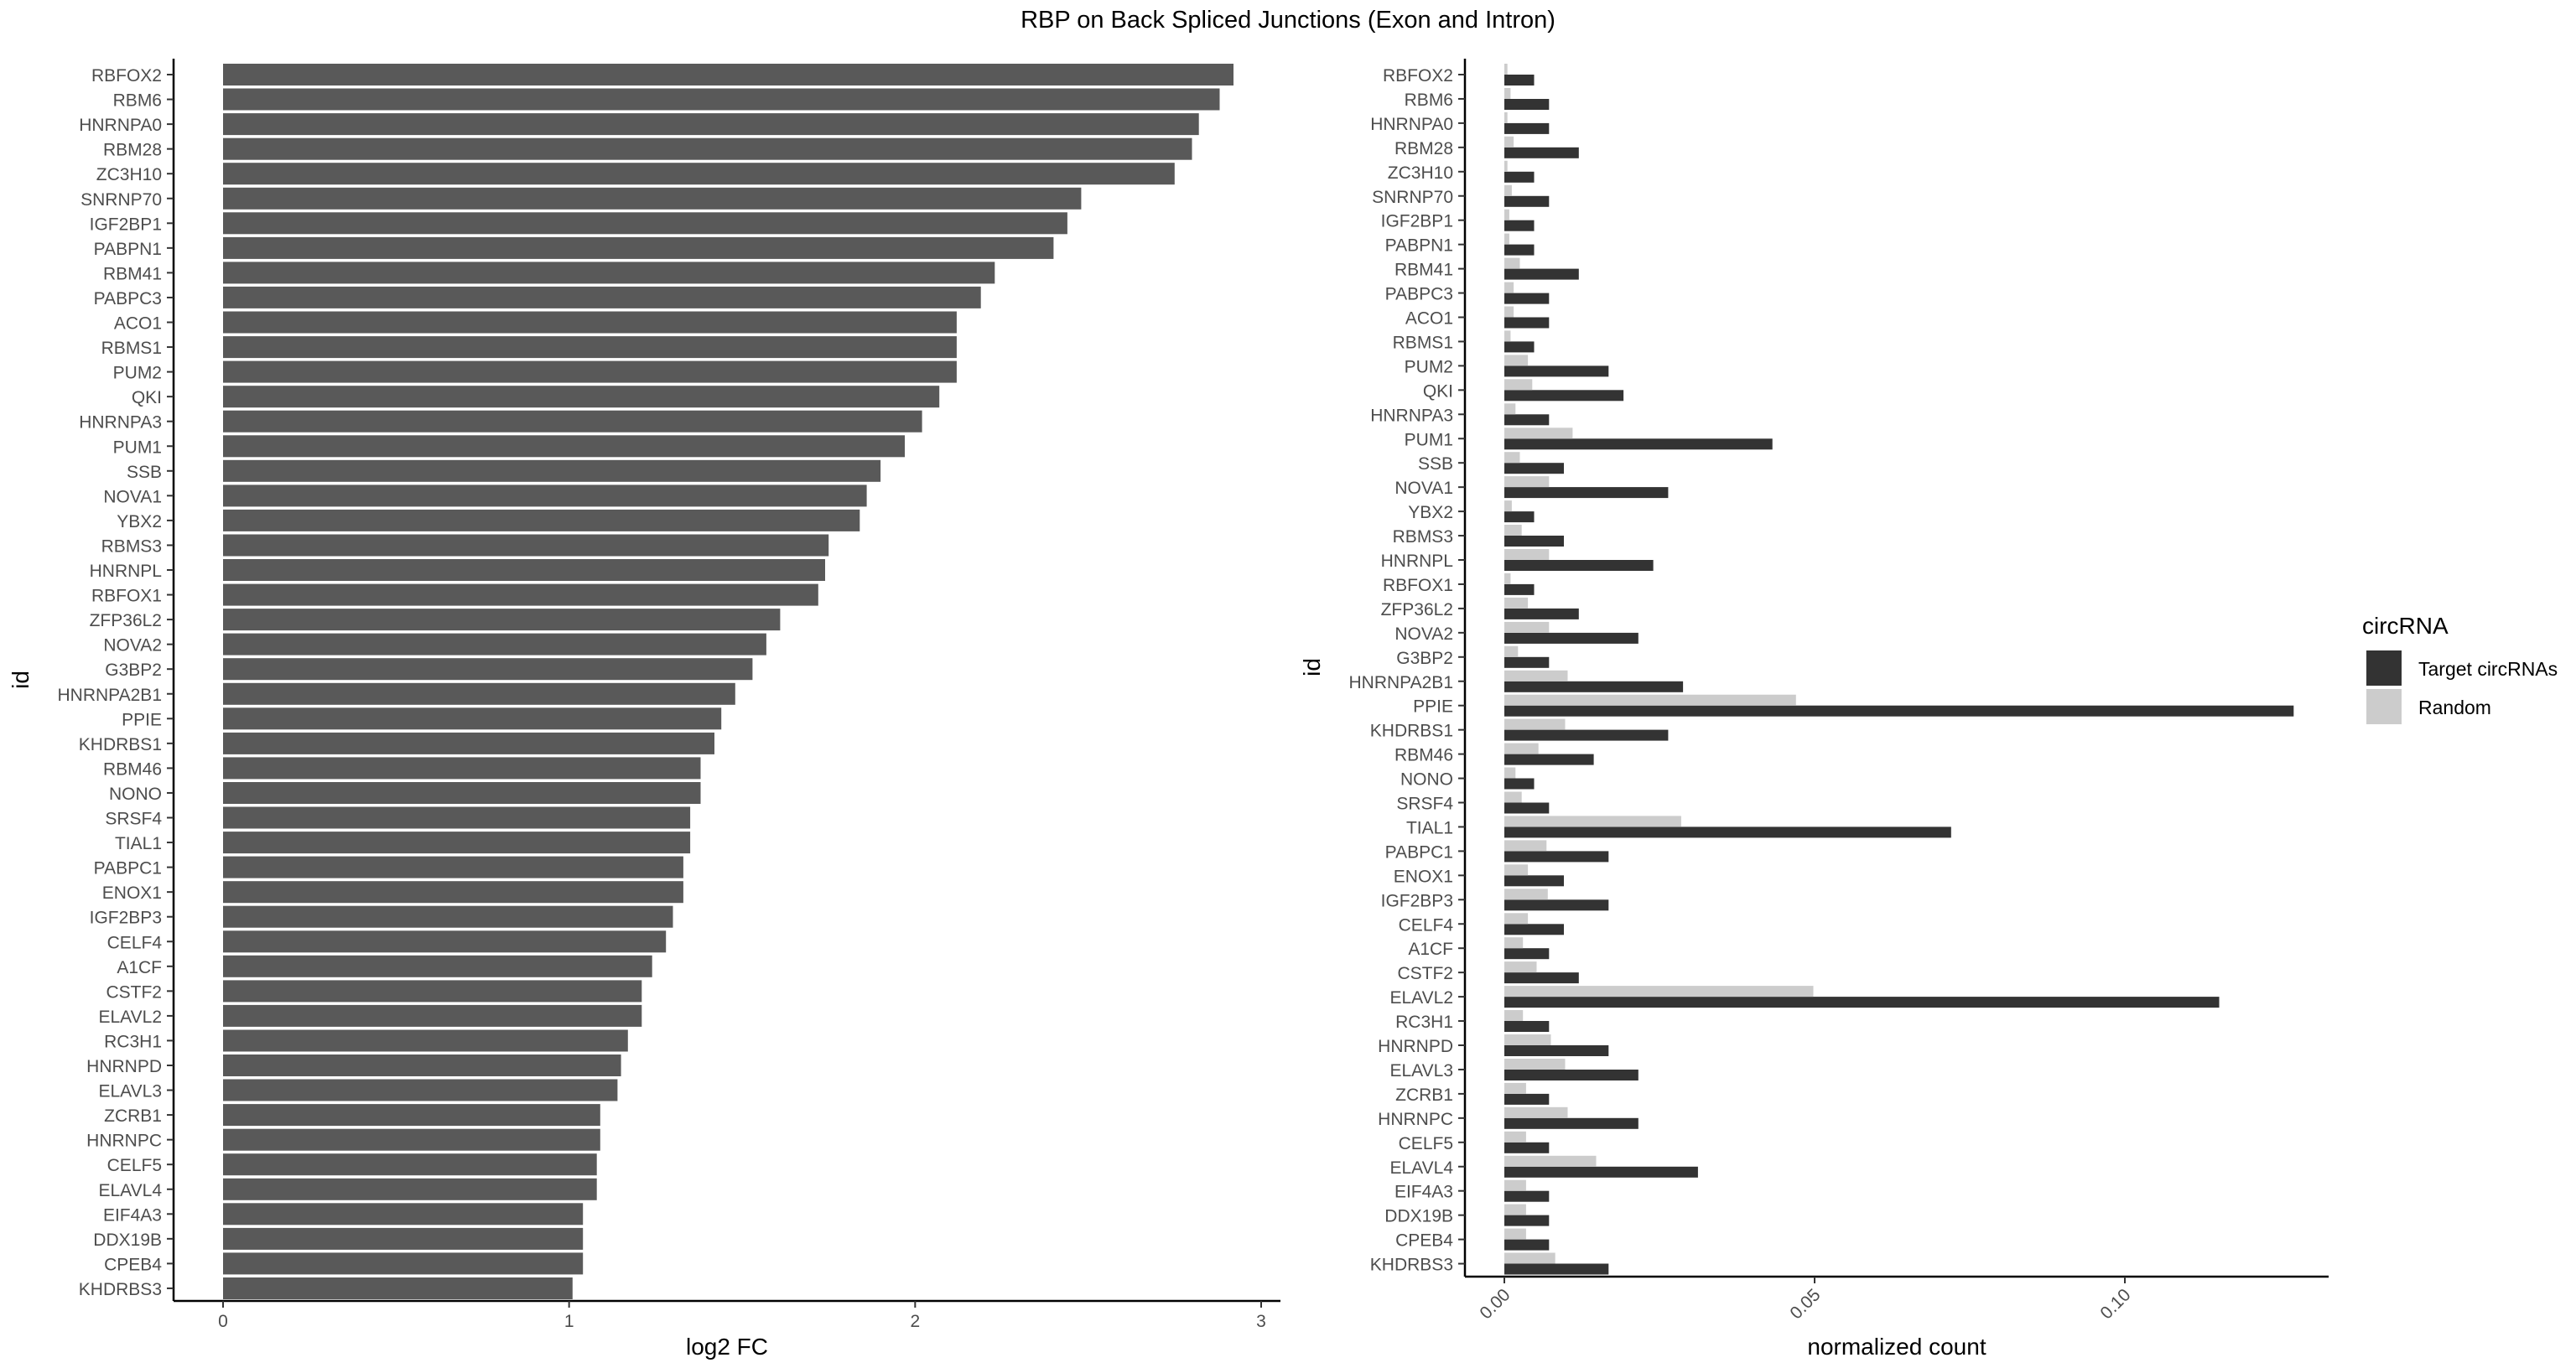 This screenshot has height=1368, width=2576. I want to click on right-y-label-rbm41: RBM41, so click(1423, 270).